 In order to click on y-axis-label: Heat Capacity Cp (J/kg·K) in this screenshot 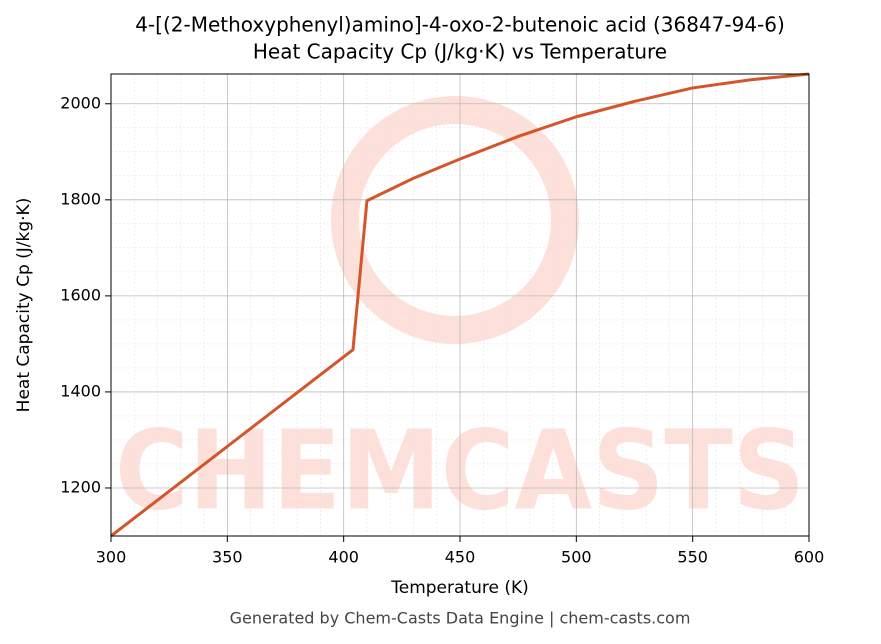, I will do `click(24, 305)`.